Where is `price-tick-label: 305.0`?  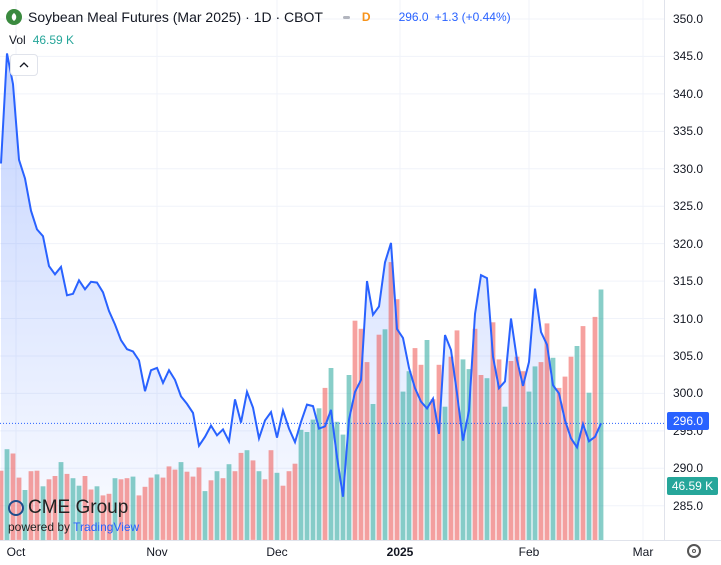 price-tick-label: 305.0 is located at coordinates (688, 355).